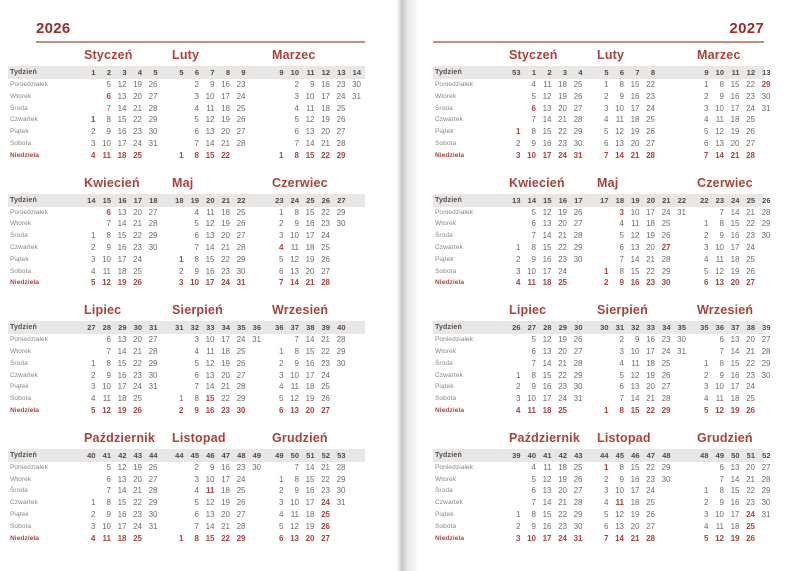  Describe the element at coordinates (21, 224) in the screenshot. I see `weekday-label: Wtorek` at that location.